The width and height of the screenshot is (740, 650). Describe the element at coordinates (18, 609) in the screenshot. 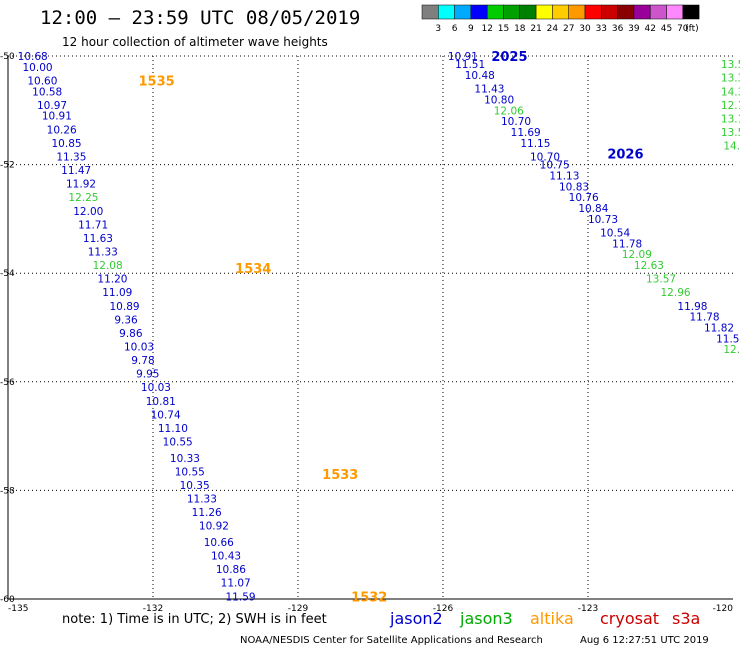

I see `longitude-label: -135` at that location.